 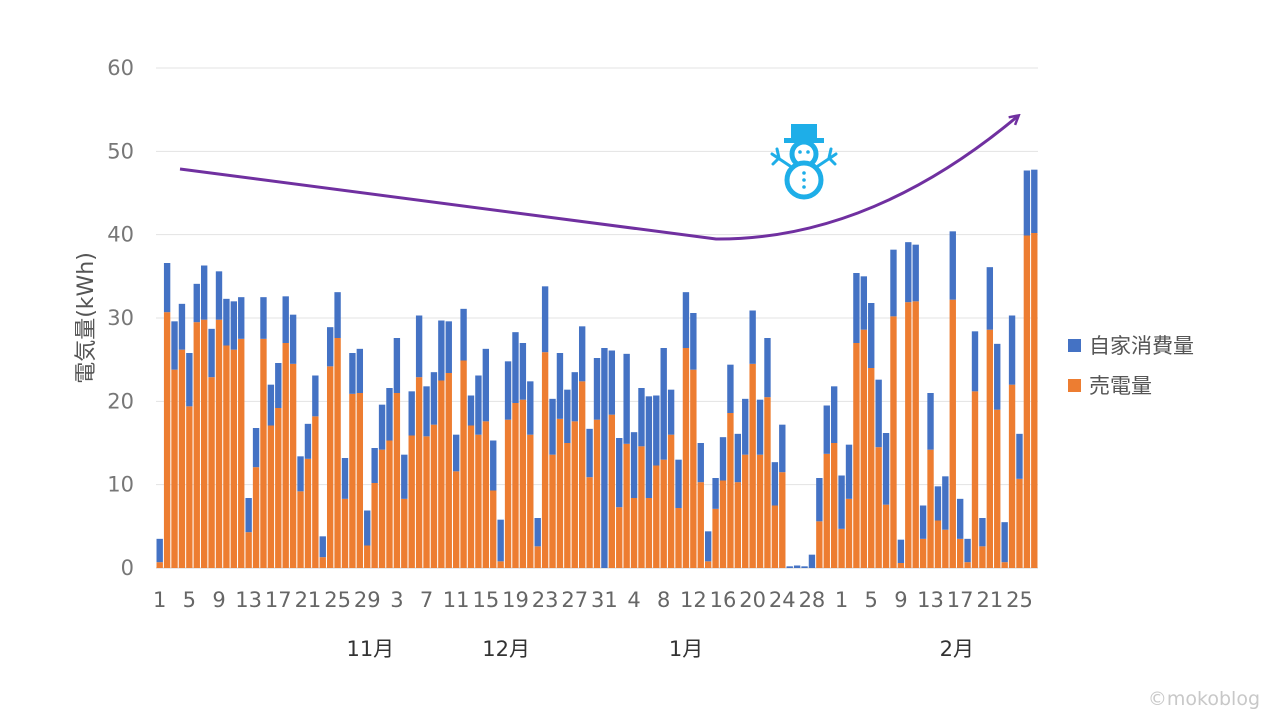 I want to click on month-label: 1月, so click(x=686, y=649).